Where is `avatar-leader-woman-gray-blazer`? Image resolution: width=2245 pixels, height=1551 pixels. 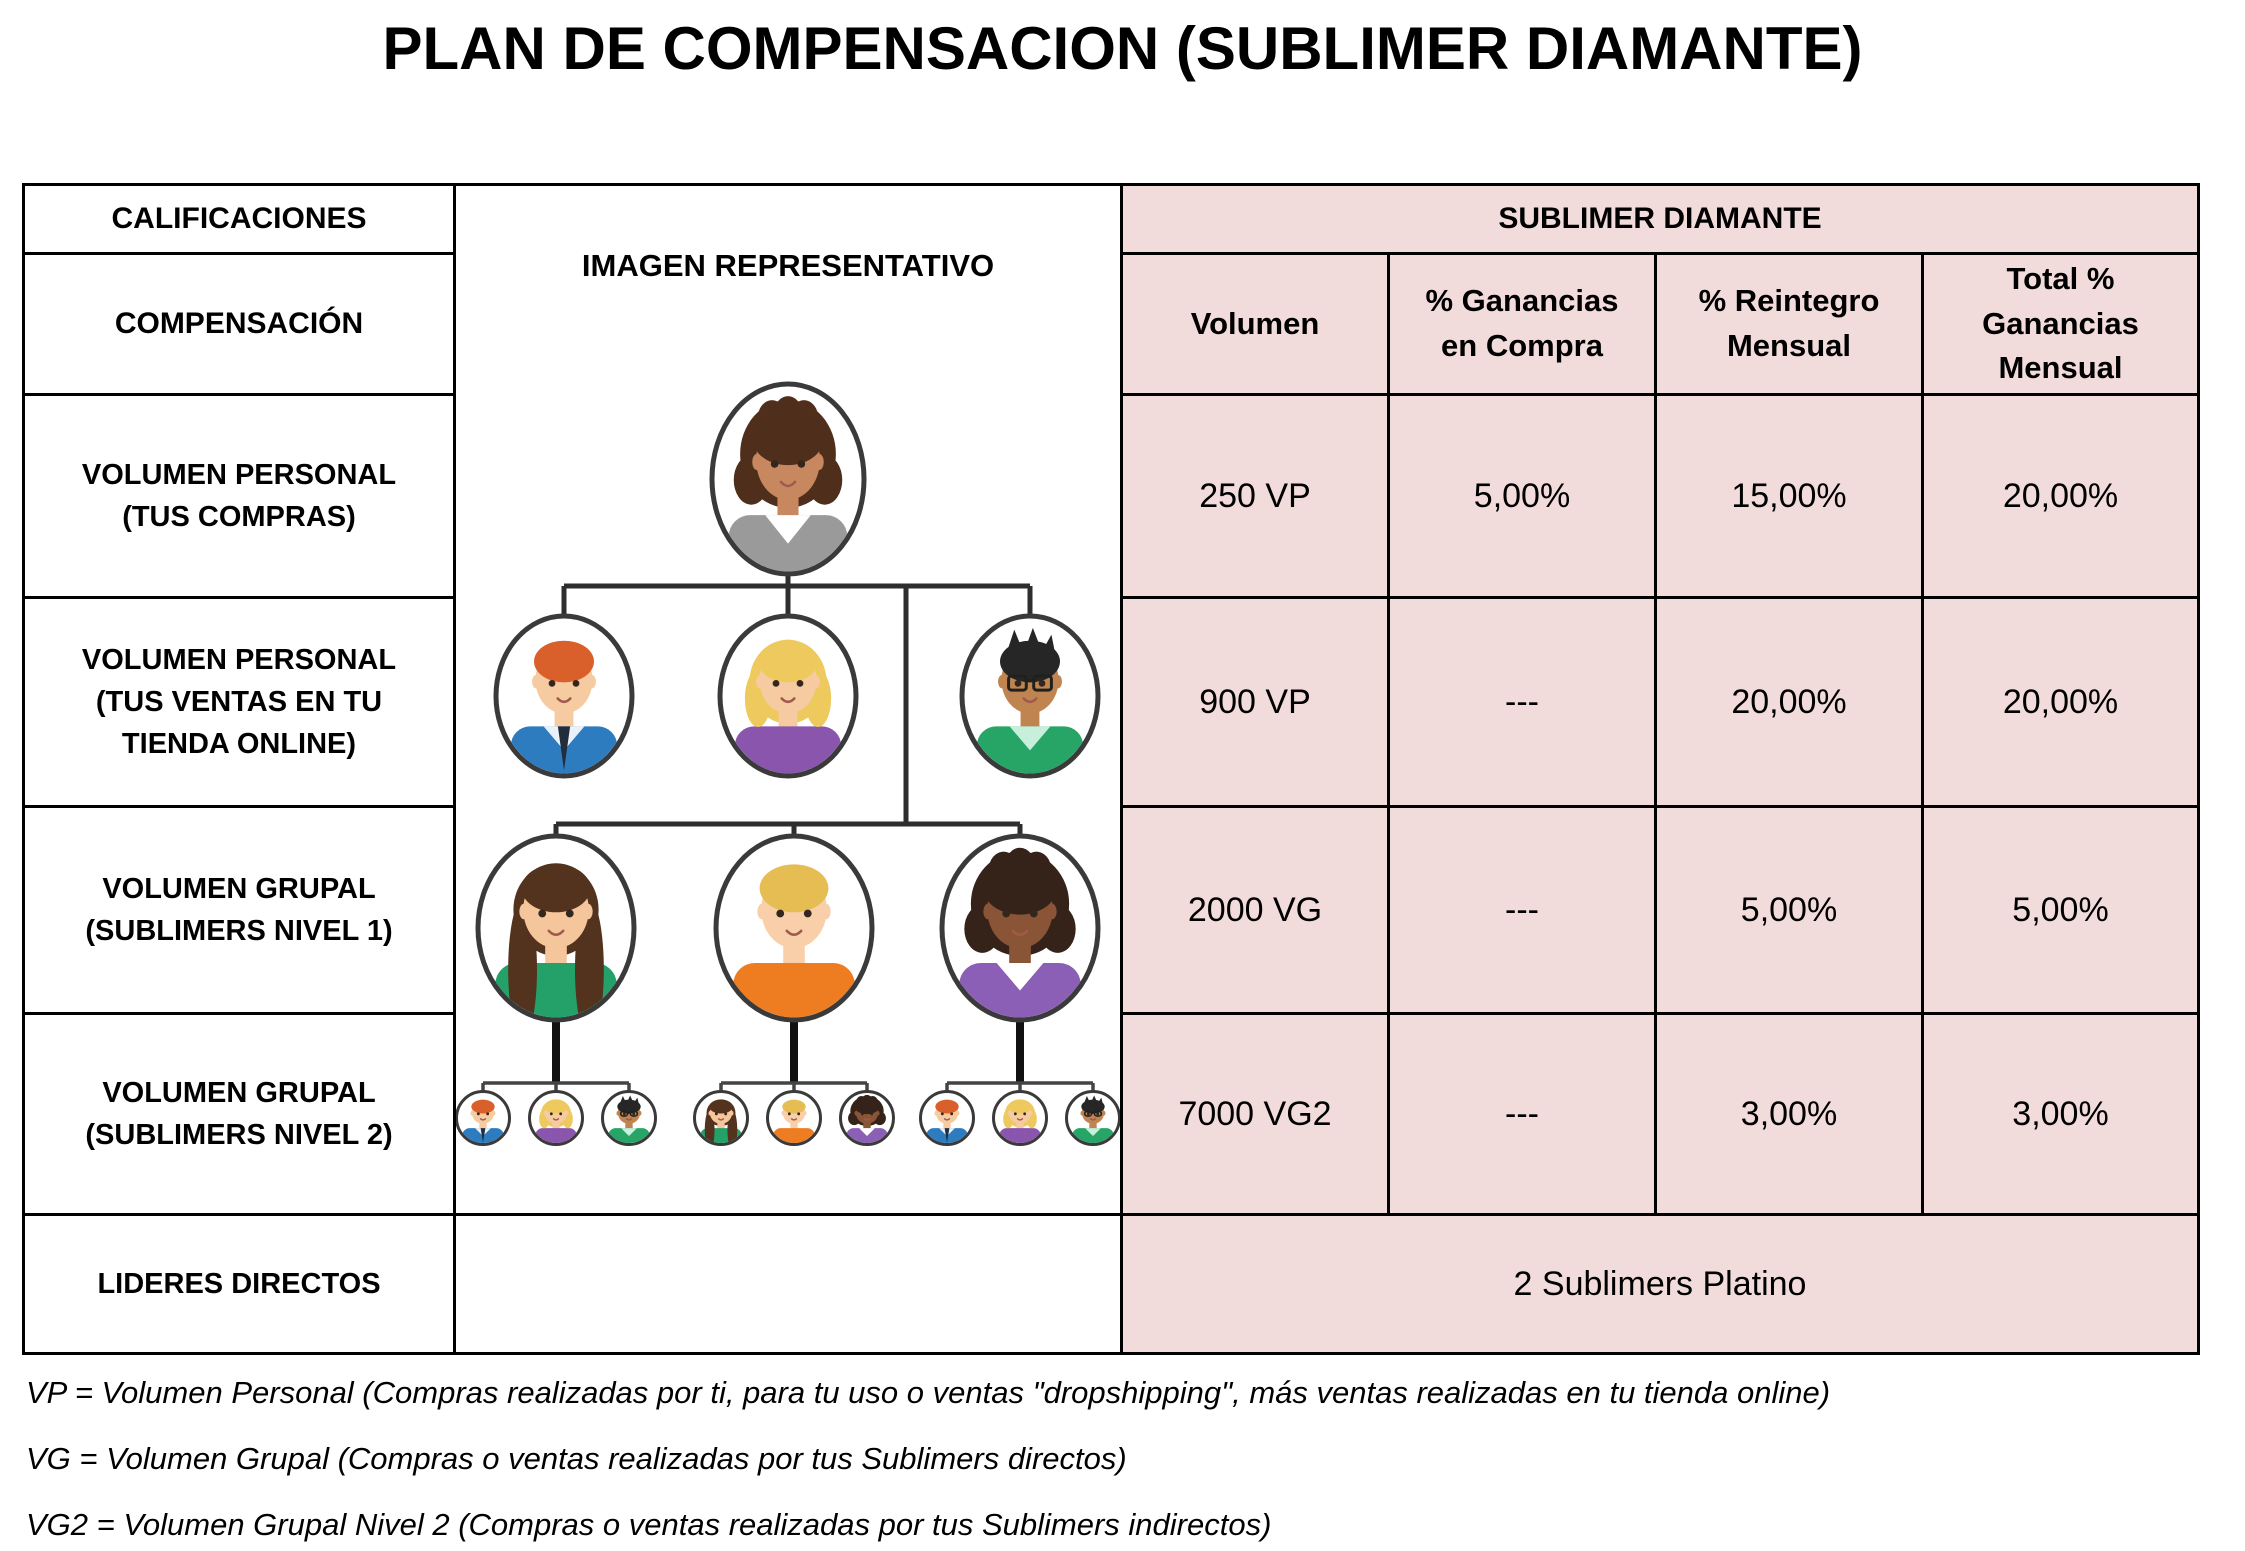 avatar-leader-woman-gray-blazer is located at coordinates (788, 479).